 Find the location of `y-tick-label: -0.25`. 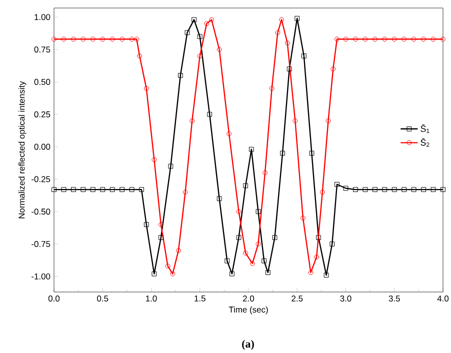

y-tick-label: -0.25 is located at coordinates (41, 179).